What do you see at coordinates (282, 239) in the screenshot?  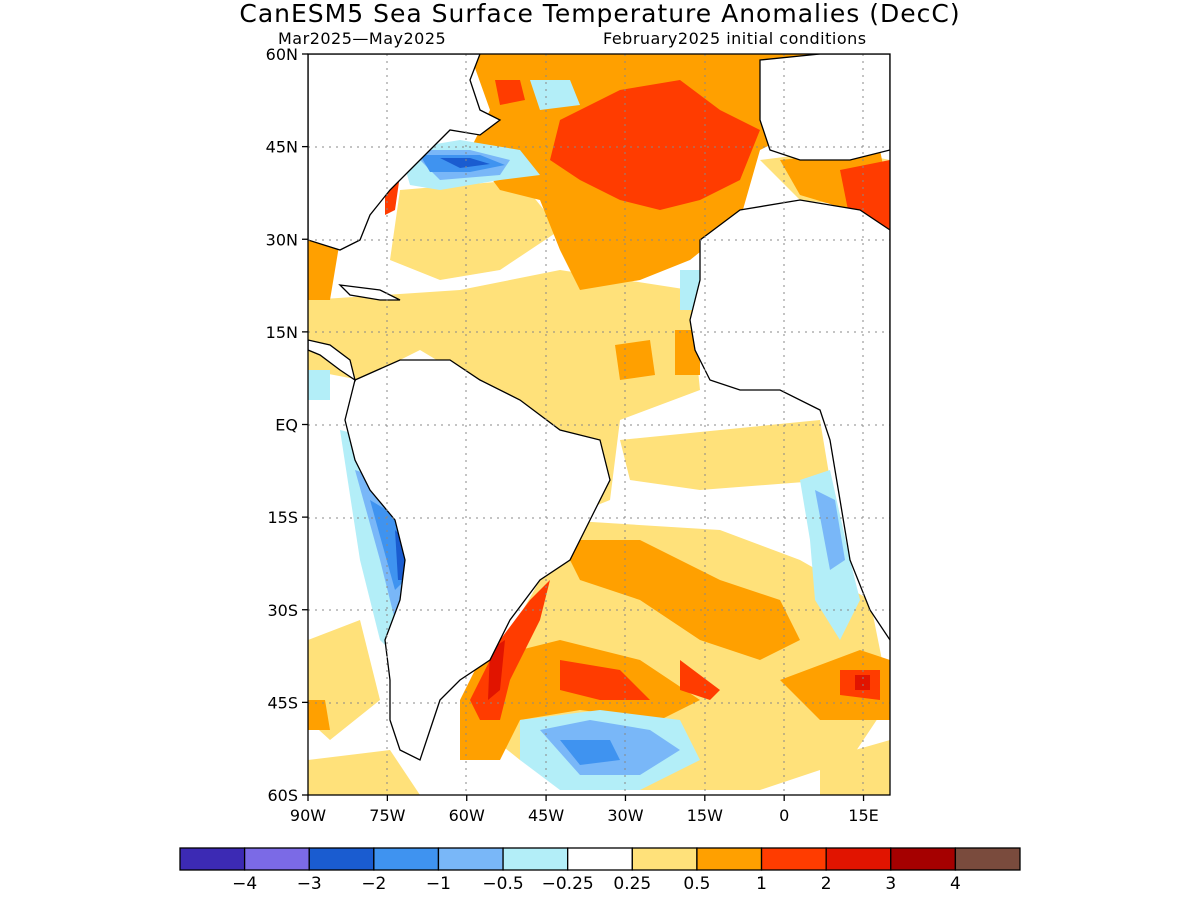 I see `lat-tick-label: 30N` at bounding box center [282, 239].